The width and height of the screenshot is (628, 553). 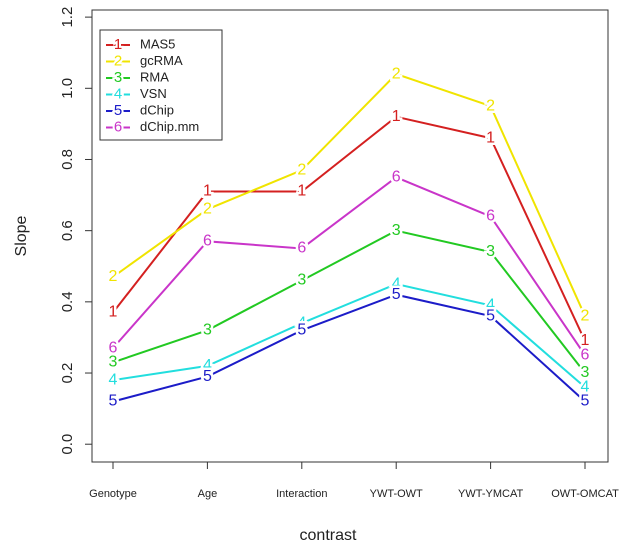 I want to click on x-tick-label: Interaction, so click(x=301, y=494).